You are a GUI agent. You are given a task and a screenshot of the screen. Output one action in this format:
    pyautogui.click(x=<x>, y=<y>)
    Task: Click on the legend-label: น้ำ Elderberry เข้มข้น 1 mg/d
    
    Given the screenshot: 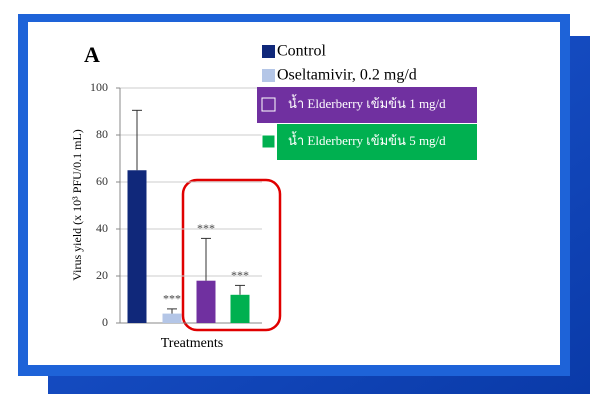 What is the action you would take?
    pyautogui.click(x=367, y=102)
    